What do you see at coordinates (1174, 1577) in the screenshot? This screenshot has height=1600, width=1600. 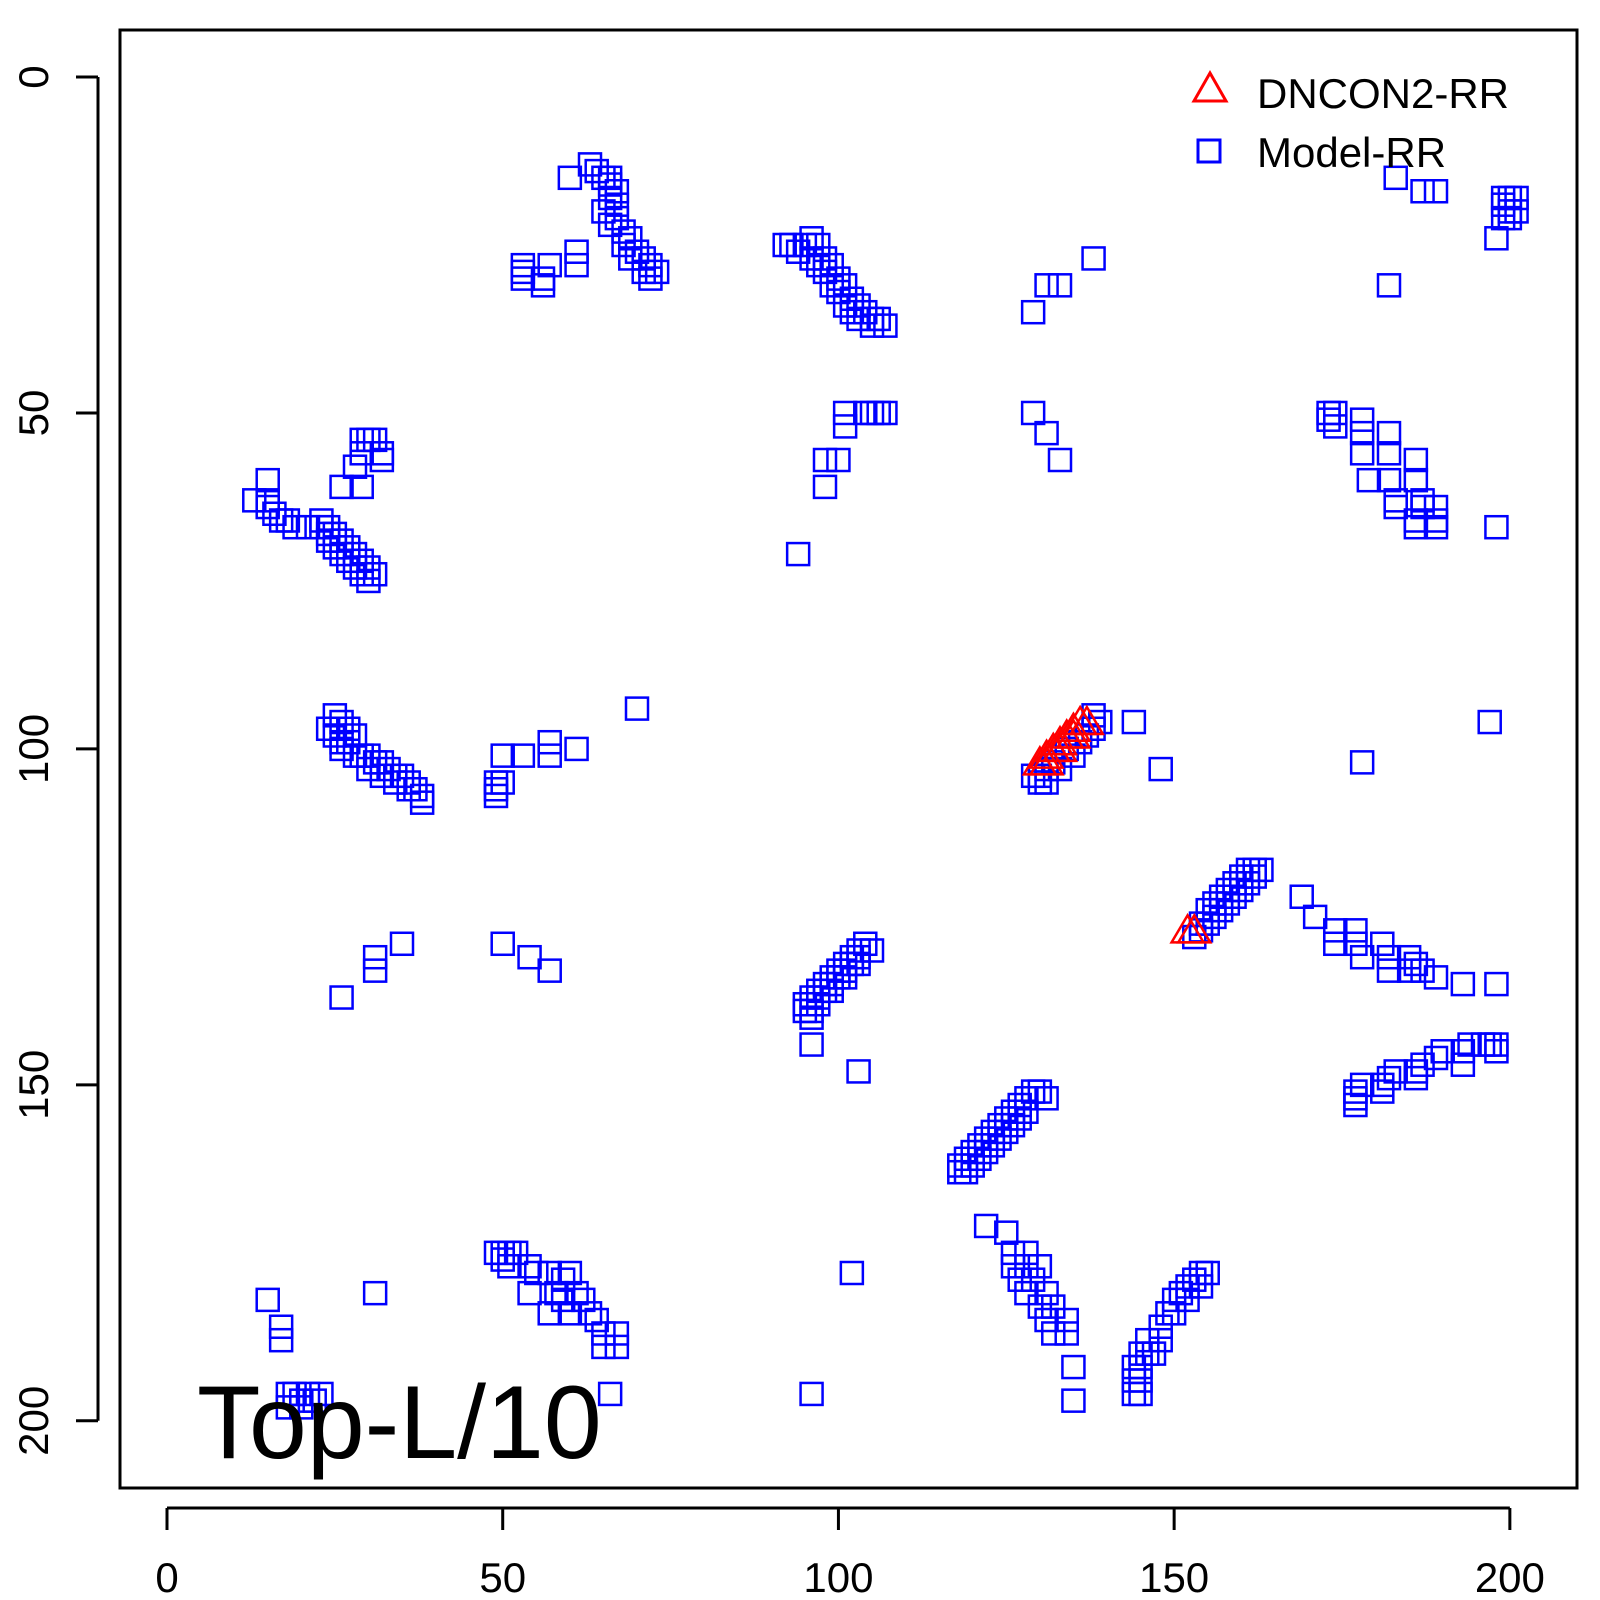 I see `x-tick-label: 150` at bounding box center [1174, 1577].